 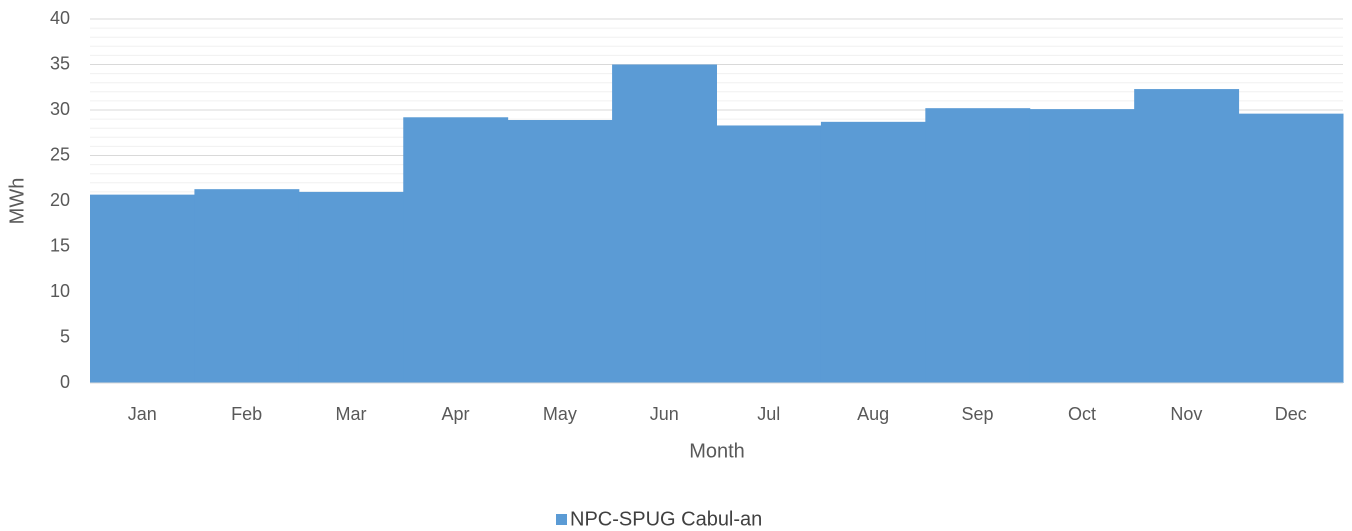 What do you see at coordinates (65, 382) in the screenshot?
I see `y-tick-label: 0` at bounding box center [65, 382].